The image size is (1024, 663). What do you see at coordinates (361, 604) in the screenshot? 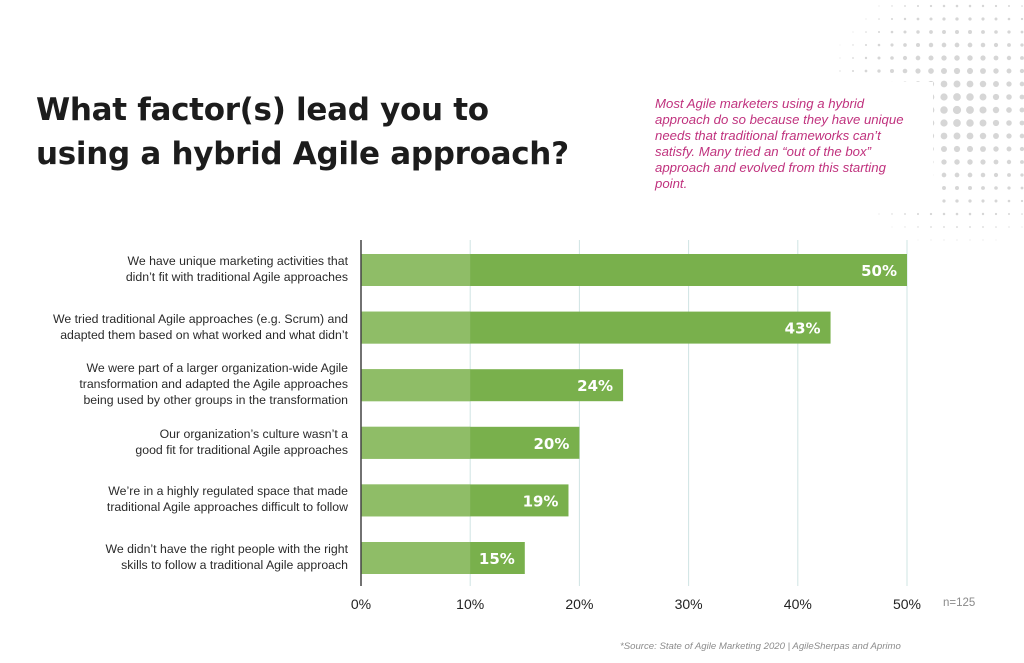
I see `x-tick-label: 0%` at bounding box center [361, 604].